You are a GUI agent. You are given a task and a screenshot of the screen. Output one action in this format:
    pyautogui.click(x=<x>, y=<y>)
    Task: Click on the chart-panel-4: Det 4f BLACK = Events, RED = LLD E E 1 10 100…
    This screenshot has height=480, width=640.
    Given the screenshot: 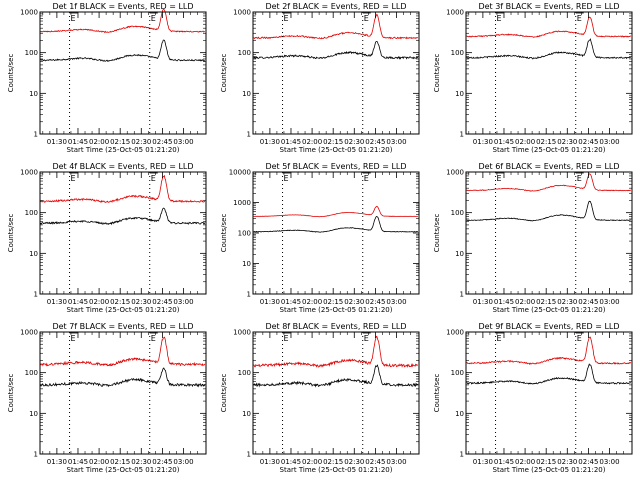 What is the action you would take?
    pyautogui.click(x=107, y=238)
    